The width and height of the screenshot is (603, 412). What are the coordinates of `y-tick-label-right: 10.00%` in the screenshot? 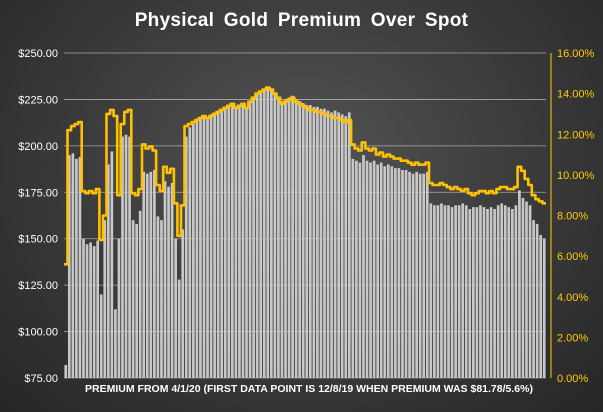 It's located at (576, 176).